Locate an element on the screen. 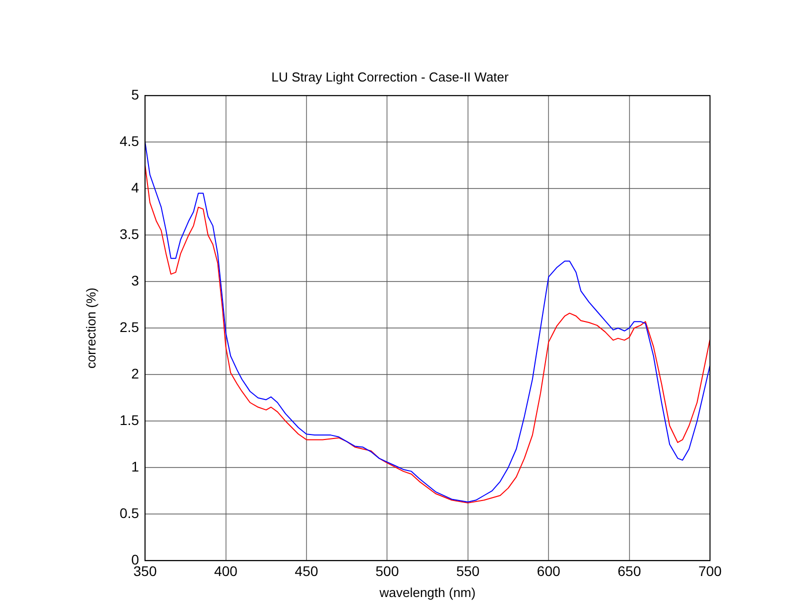 This screenshot has width=810, height=613. chart-title: LU Stray Light Correction - Case-II Water is located at coordinates (390, 76).